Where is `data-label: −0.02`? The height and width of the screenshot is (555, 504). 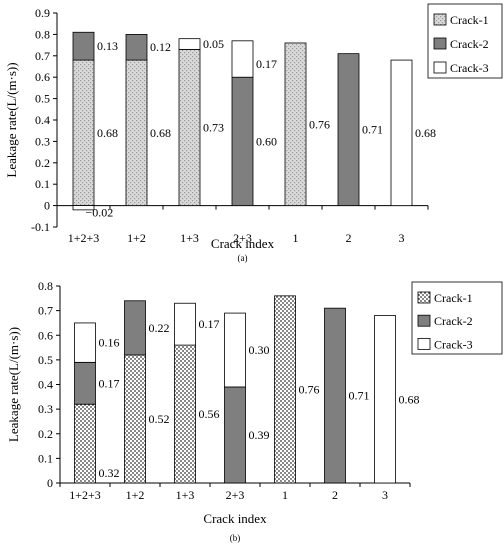 data-label: −0.02 is located at coordinates (100, 213).